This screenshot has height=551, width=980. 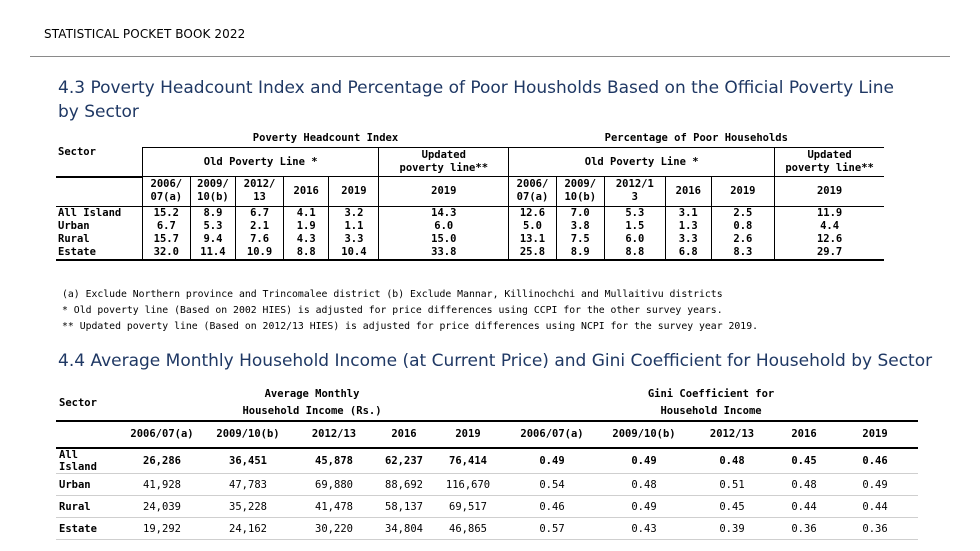 What do you see at coordinates (444, 253) in the screenshot?
I see `value-cell: 33.8` at bounding box center [444, 253].